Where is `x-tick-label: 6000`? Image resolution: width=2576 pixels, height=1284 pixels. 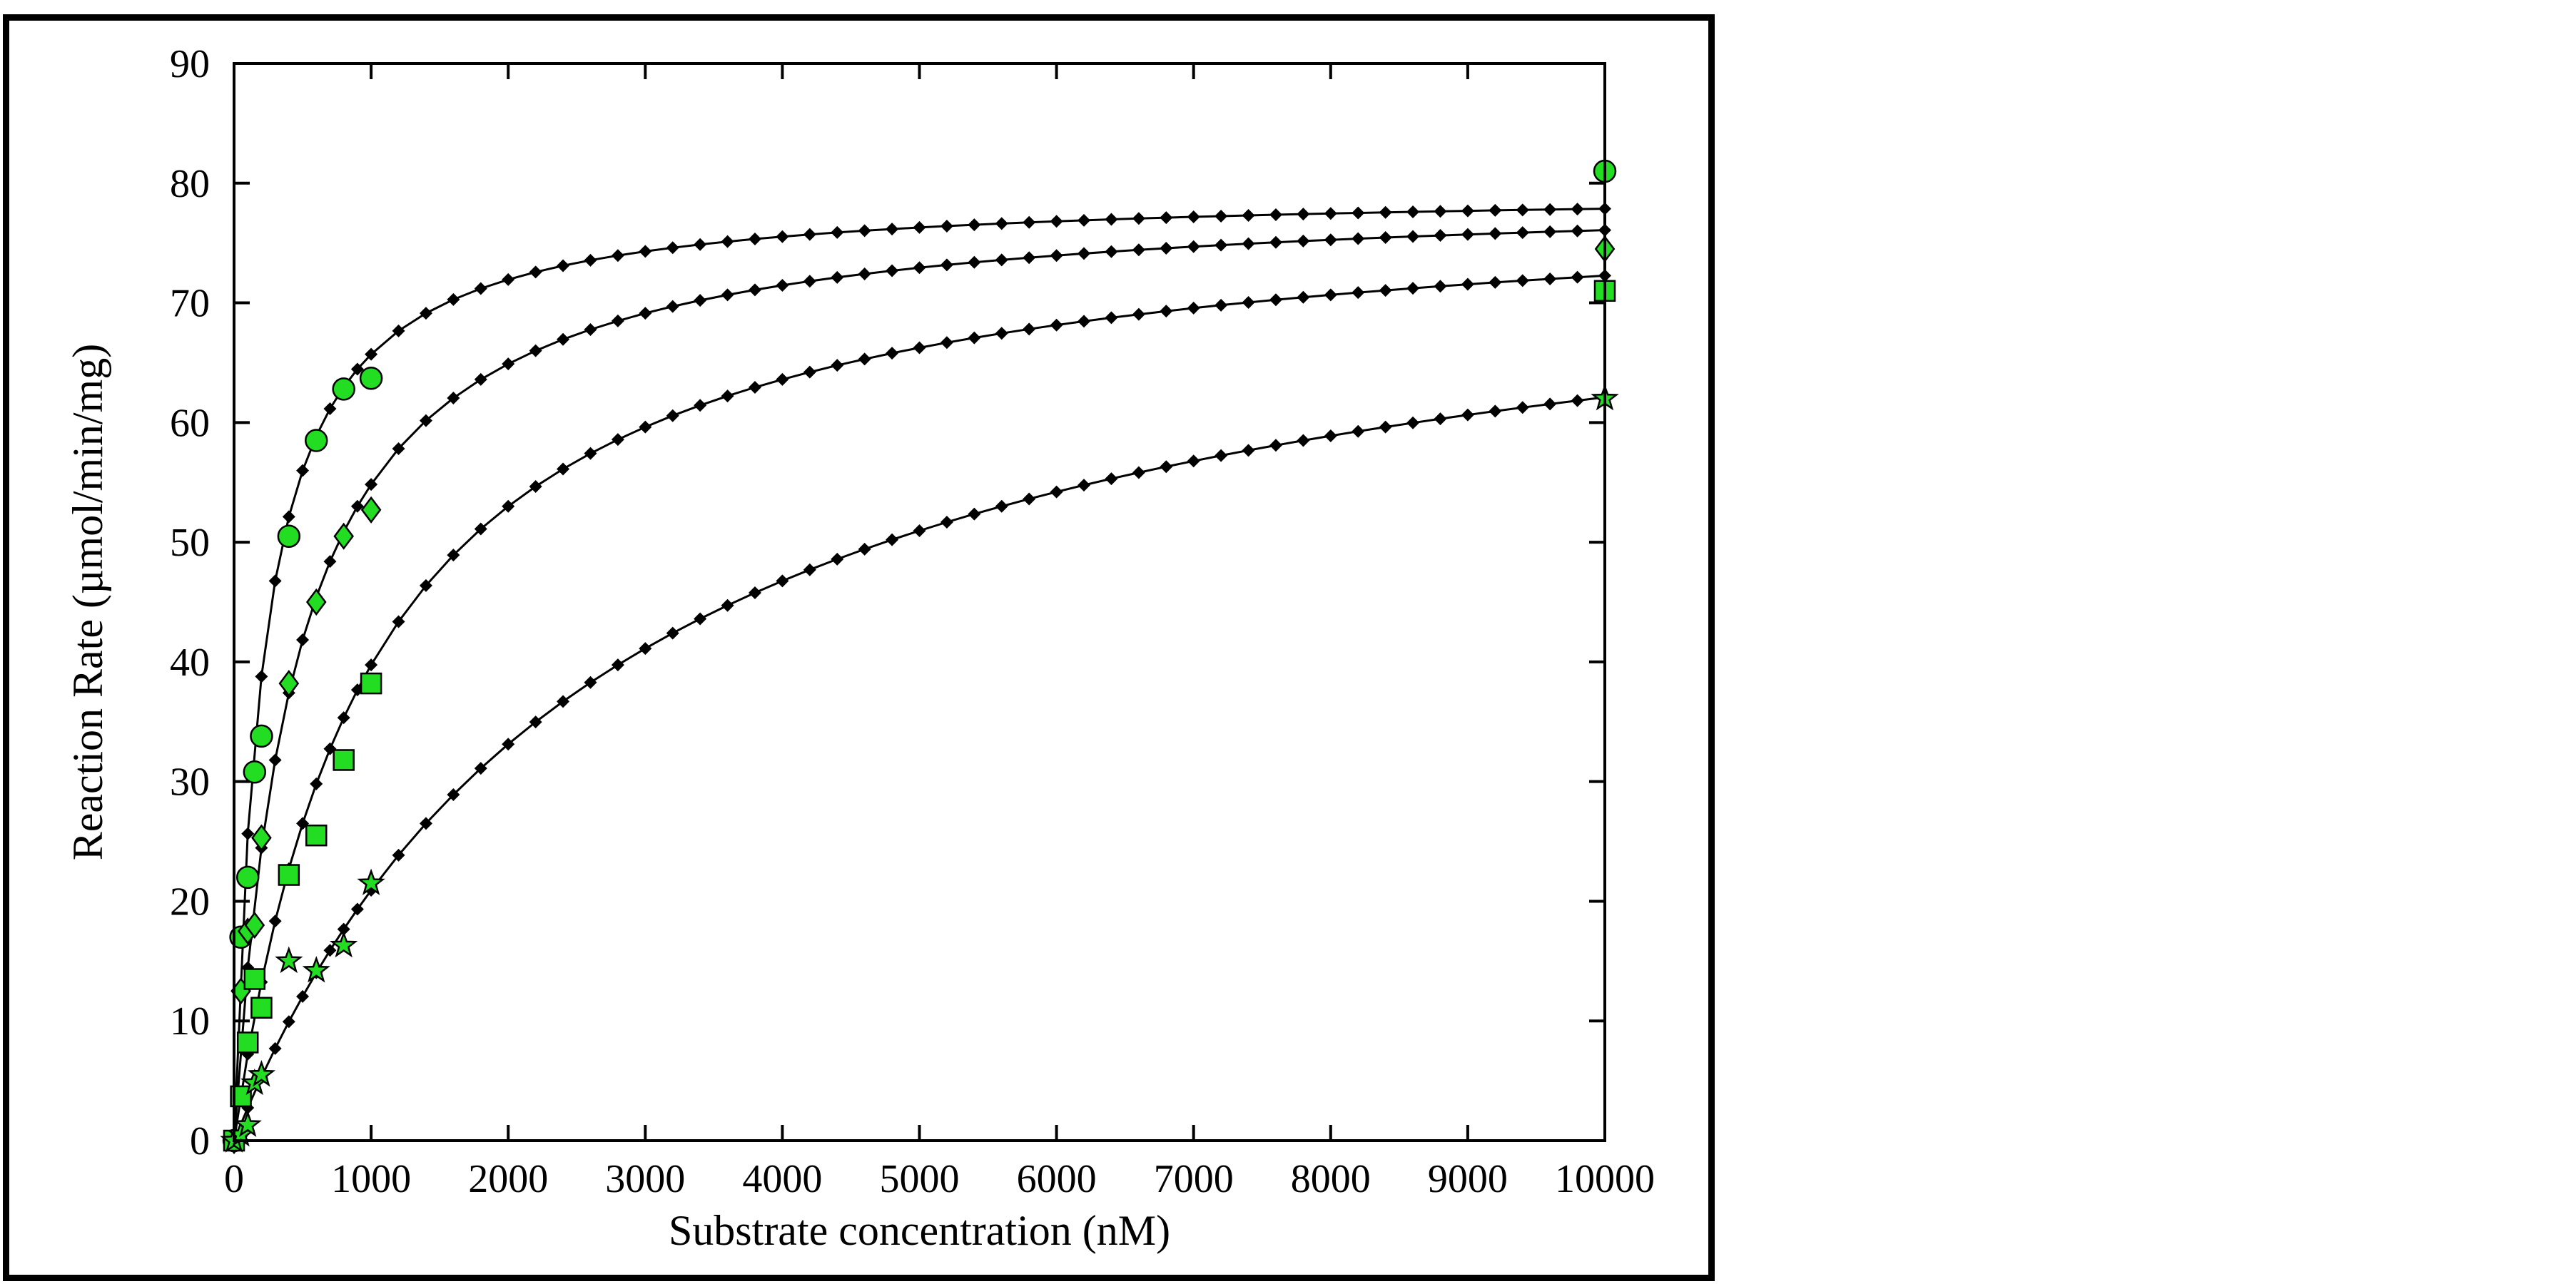
x-tick-label: 6000 is located at coordinates (1057, 1179).